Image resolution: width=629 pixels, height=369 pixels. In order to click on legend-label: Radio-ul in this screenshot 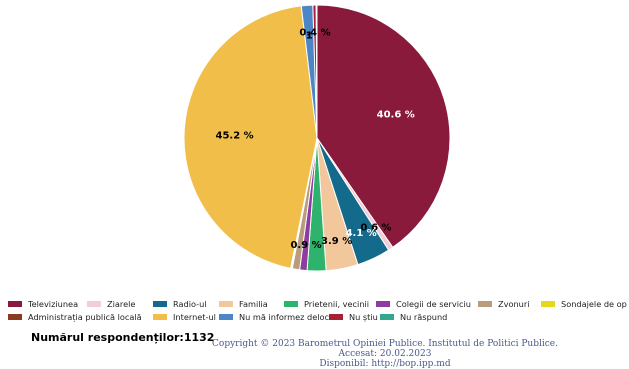, I will do `click(190, 303)`.